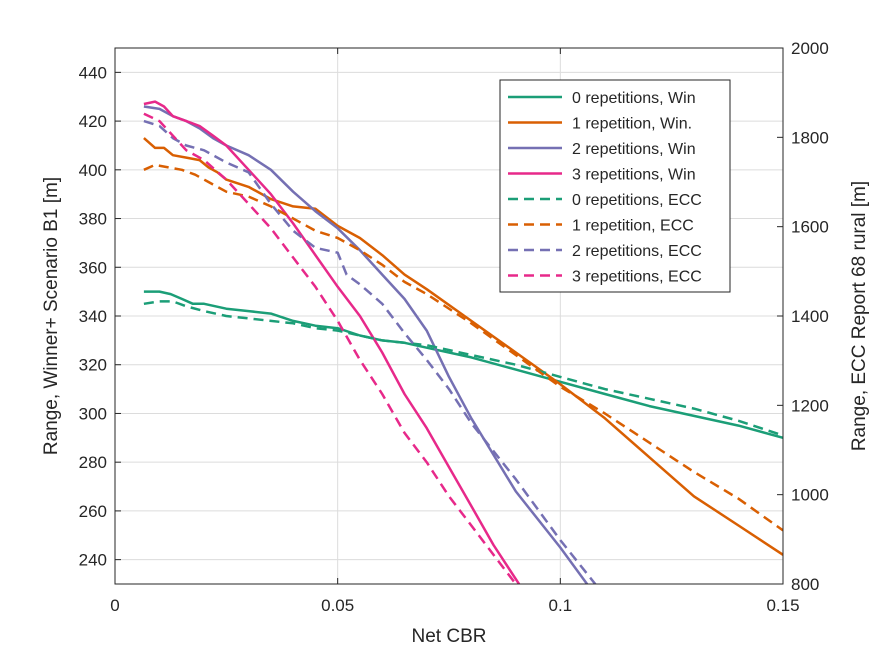 The image size is (875, 656). I want to click on y-tick-label-right: 800, so click(805, 584).